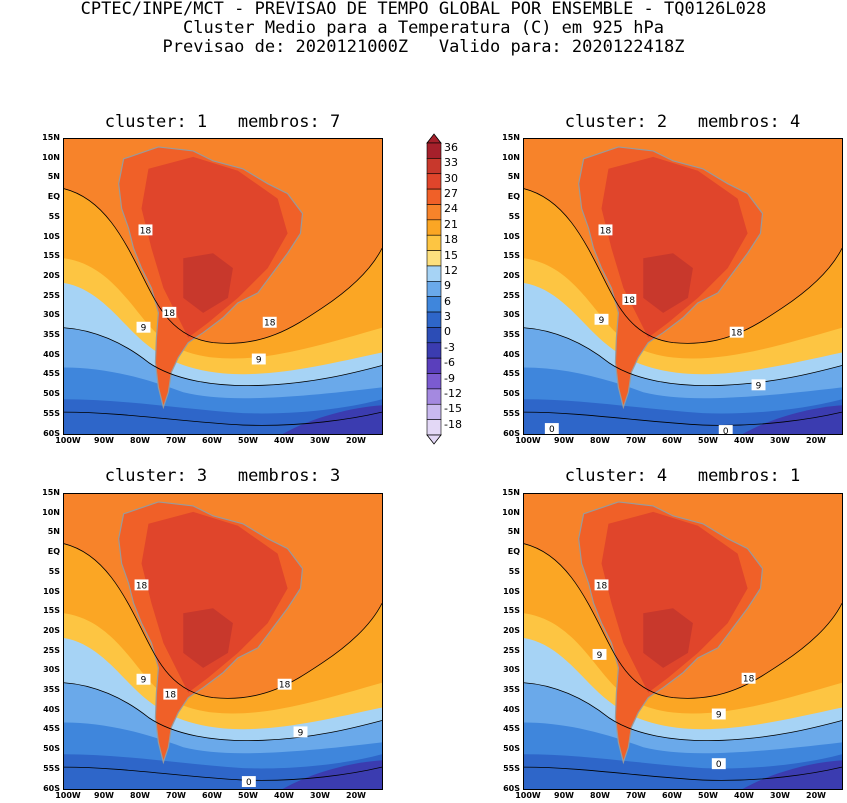  Describe the element at coordinates (51, 591) in the screenshot. I see `latitude-tick-label: 10S` at that location.